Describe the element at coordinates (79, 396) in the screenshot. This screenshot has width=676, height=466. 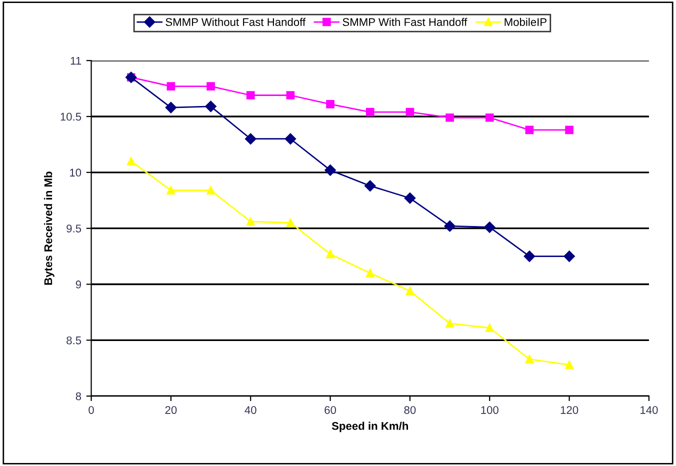
I see `y-tick-label: 8` at that location.